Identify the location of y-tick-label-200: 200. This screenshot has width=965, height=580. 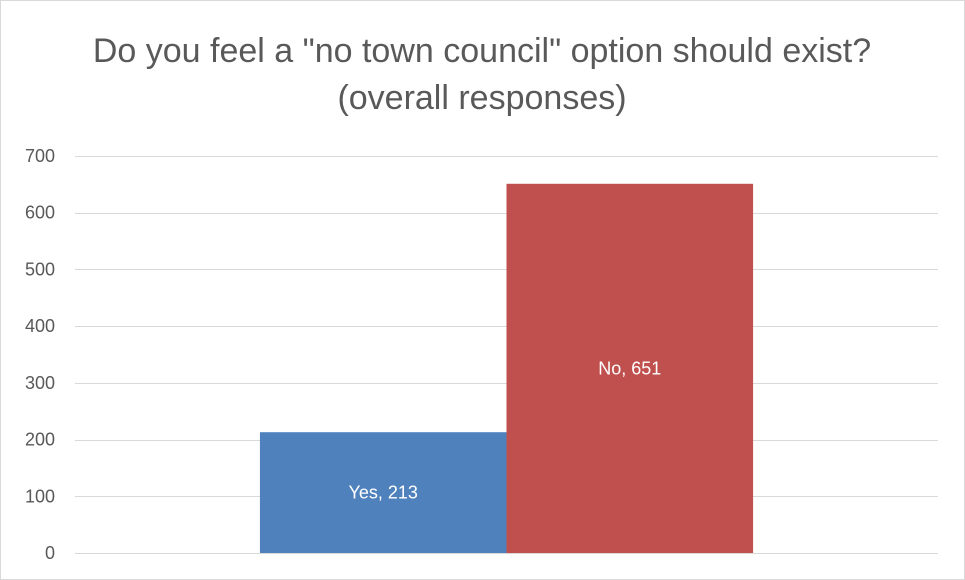
(40, 440).